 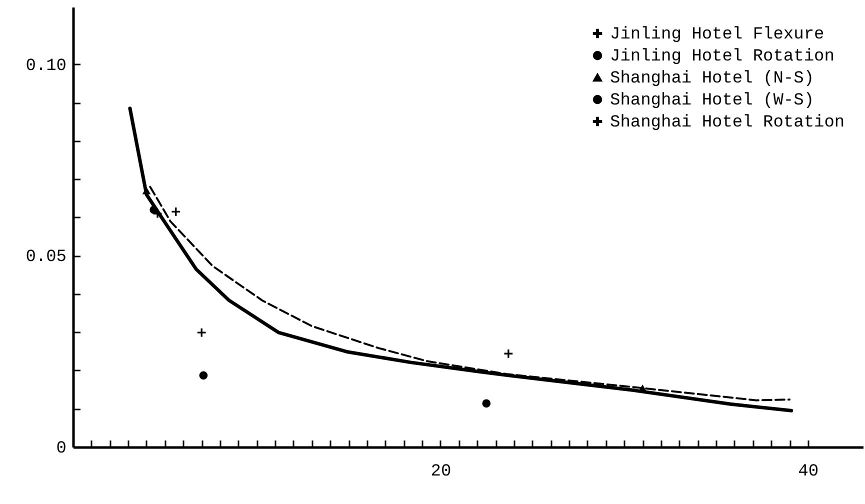 I want to click on y-tick-label: 0.10, so click(x=46, y=66).